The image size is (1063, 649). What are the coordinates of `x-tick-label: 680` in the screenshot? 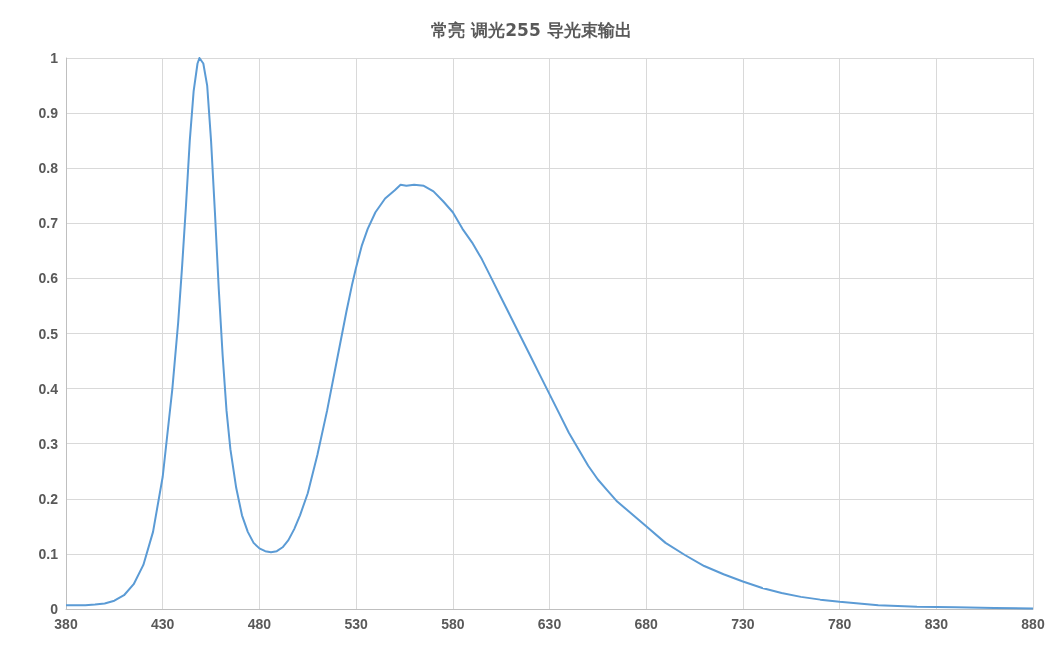 It's located at (646, 624).